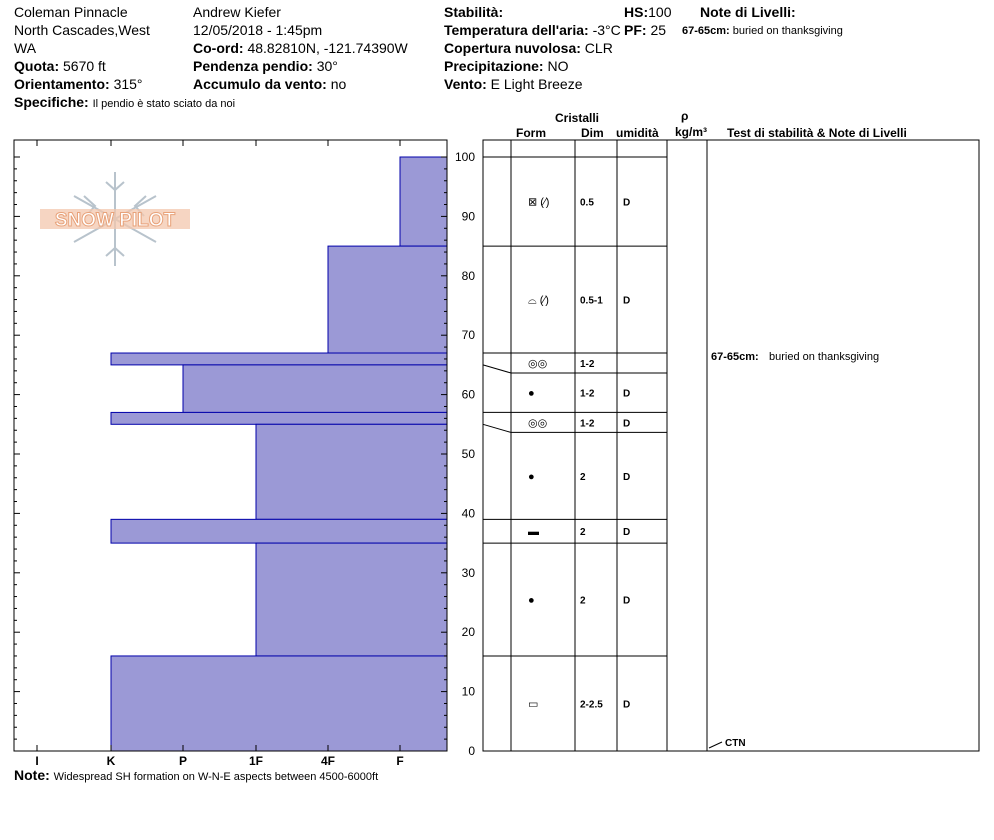 The height and width of the screenshot is (840, 994). I want to click on region: North Cascades,West, so click(82, 30).